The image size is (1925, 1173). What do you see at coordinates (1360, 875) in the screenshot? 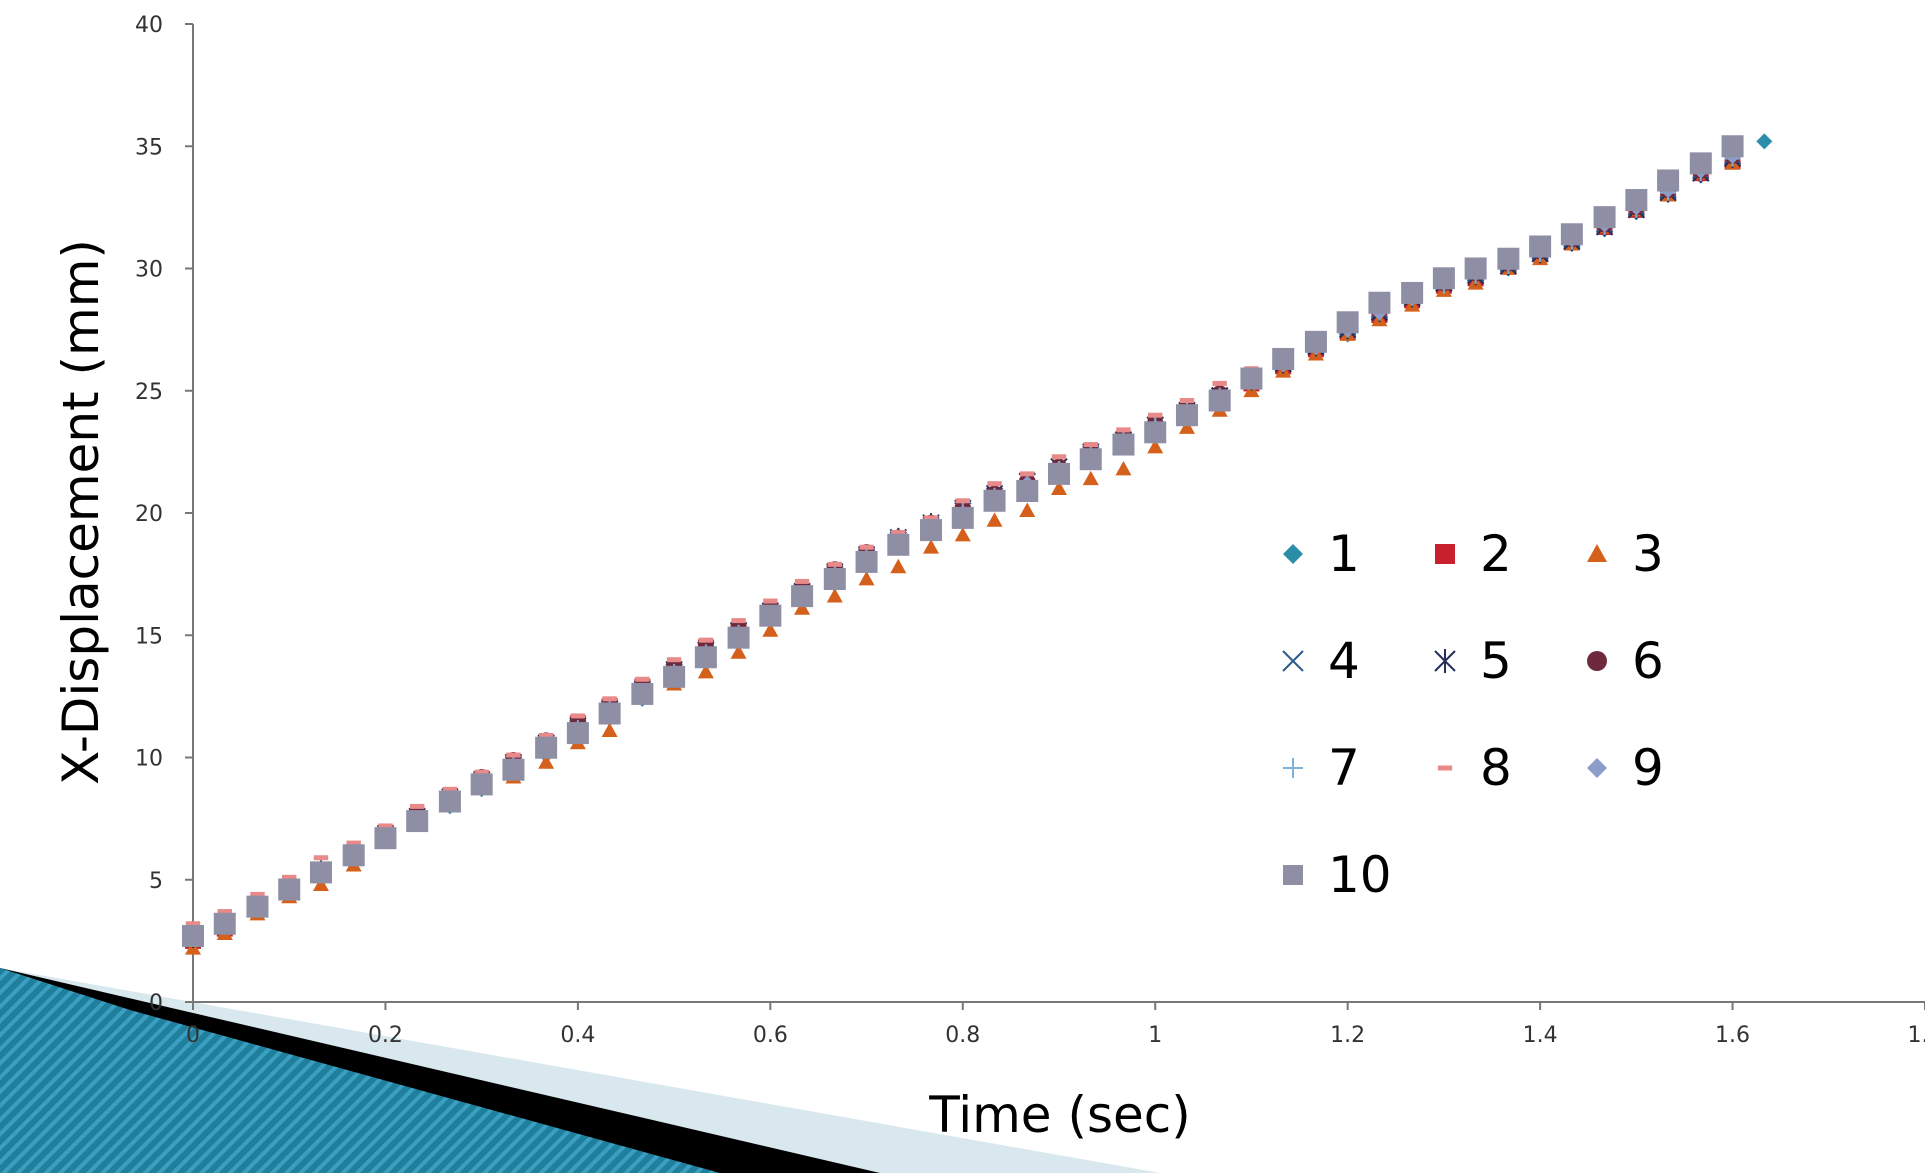
I see `legend-label: 10` at bounding box center [1360, 875].